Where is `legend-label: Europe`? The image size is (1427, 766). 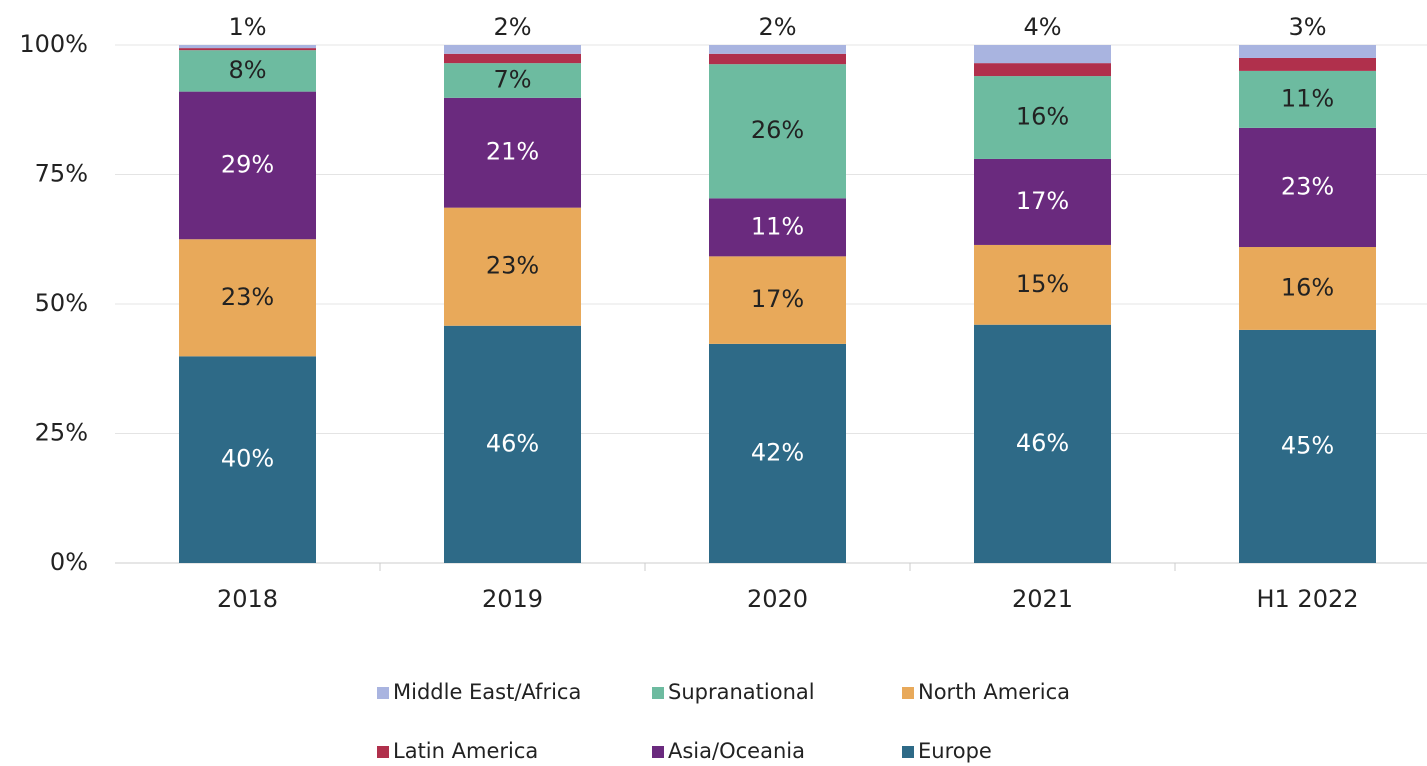
legend-label: Europe is located at coordinates (955, 751).